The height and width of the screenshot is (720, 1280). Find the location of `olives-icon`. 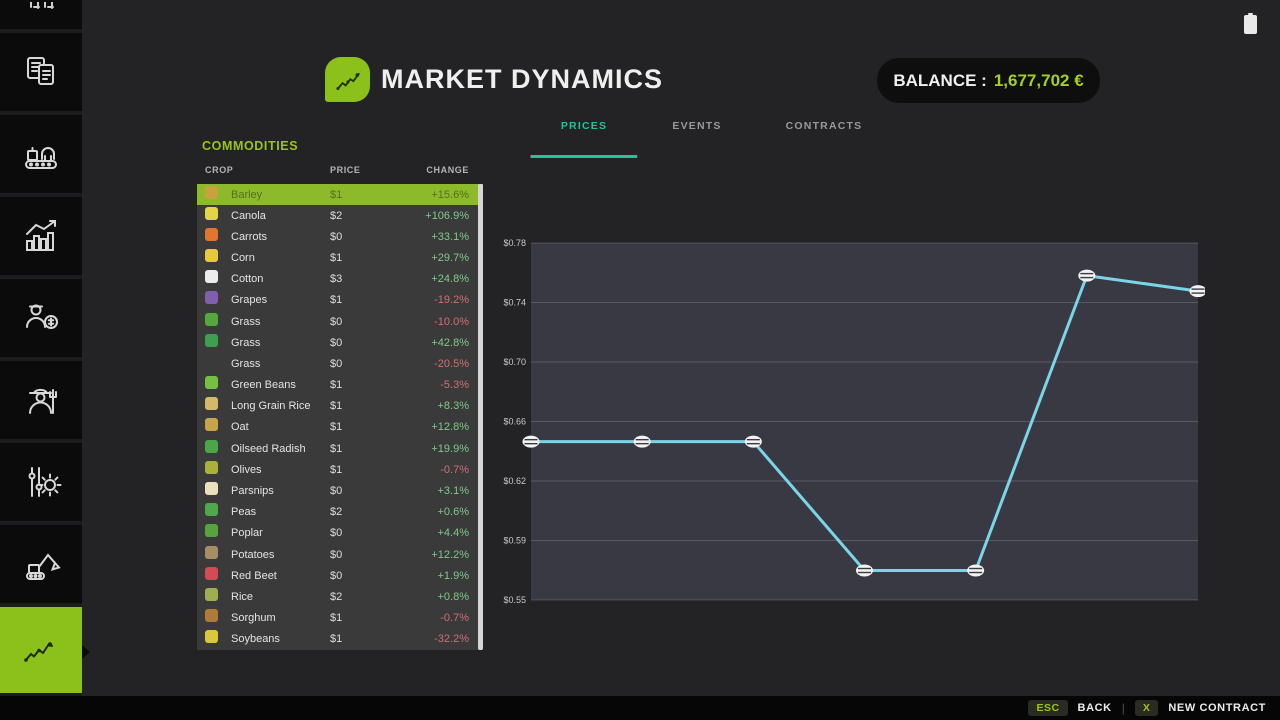

olives-icon is located at coordinates (211, 467).